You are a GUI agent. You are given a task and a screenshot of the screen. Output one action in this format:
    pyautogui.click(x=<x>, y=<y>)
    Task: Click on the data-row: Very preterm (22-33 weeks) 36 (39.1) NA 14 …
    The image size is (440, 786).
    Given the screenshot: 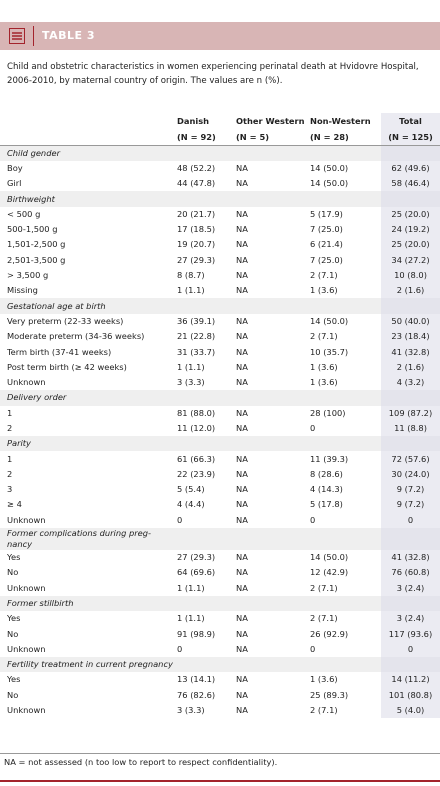 What is the action you would take?
    pyautogui.click(x=220, y=321)
    